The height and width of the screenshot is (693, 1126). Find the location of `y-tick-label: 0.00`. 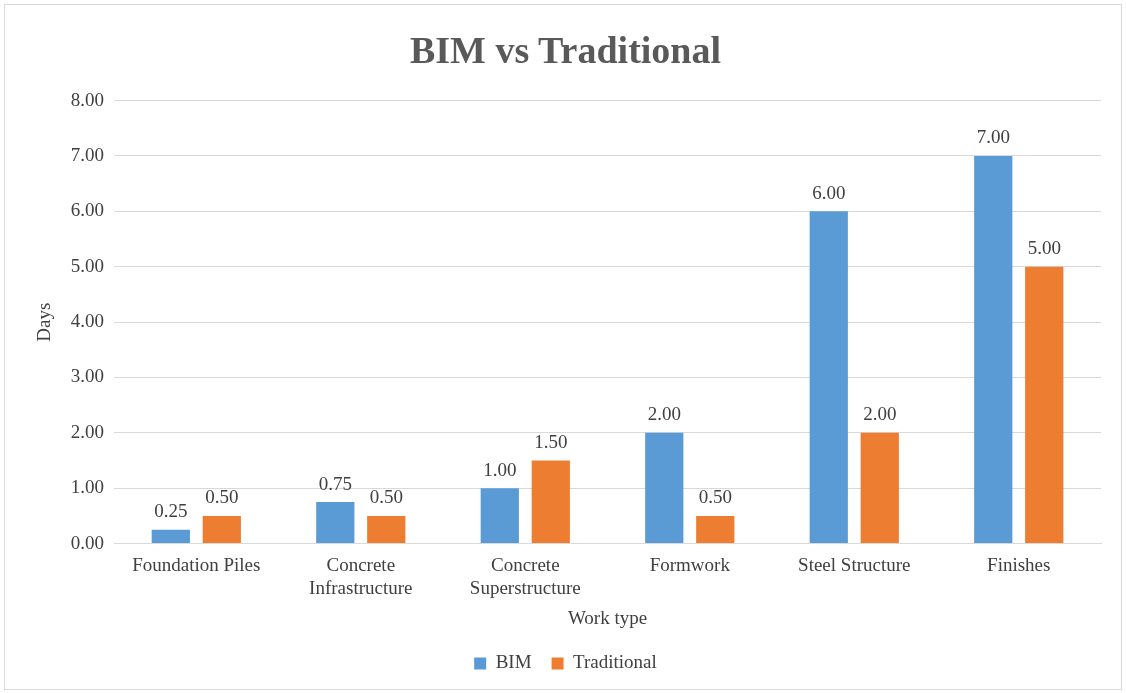

y-tick-label: 0.00 is located at coordinates (87, 542).